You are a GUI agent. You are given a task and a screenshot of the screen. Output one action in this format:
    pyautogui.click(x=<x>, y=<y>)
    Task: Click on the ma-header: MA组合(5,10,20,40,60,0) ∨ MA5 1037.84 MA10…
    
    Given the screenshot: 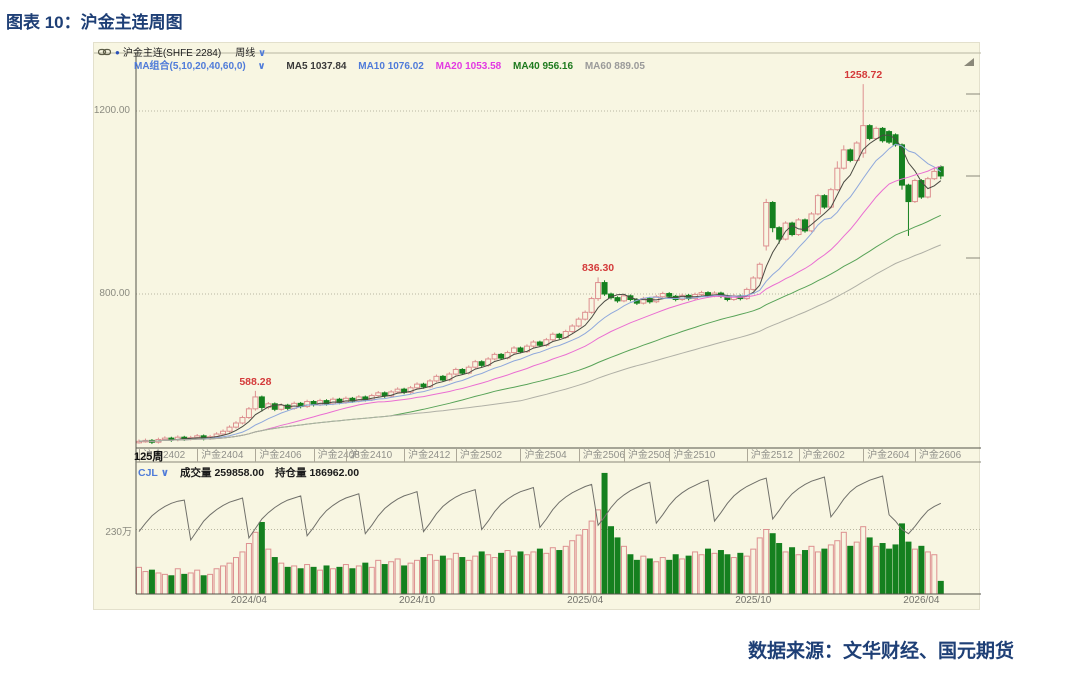 What is the action you would take?
    pyautogui.click(x=394, y=64)
    